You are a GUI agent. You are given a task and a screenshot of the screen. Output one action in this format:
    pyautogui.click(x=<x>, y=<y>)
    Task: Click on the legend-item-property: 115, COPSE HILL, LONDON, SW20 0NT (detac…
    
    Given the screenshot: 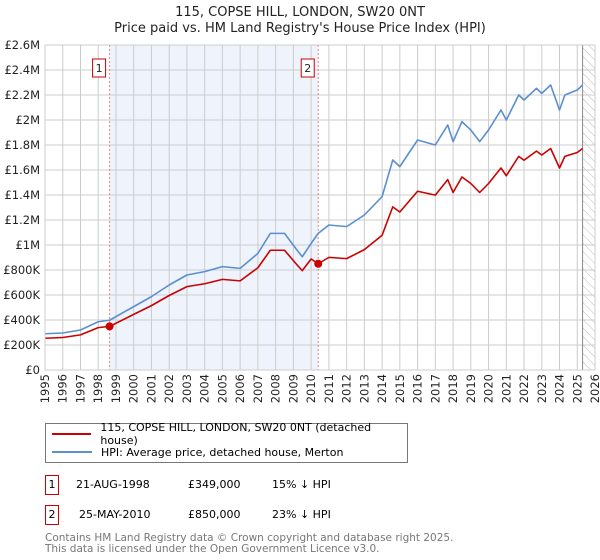 What is the action you would take?
    pyautogui.click(x=226, y=434)
    